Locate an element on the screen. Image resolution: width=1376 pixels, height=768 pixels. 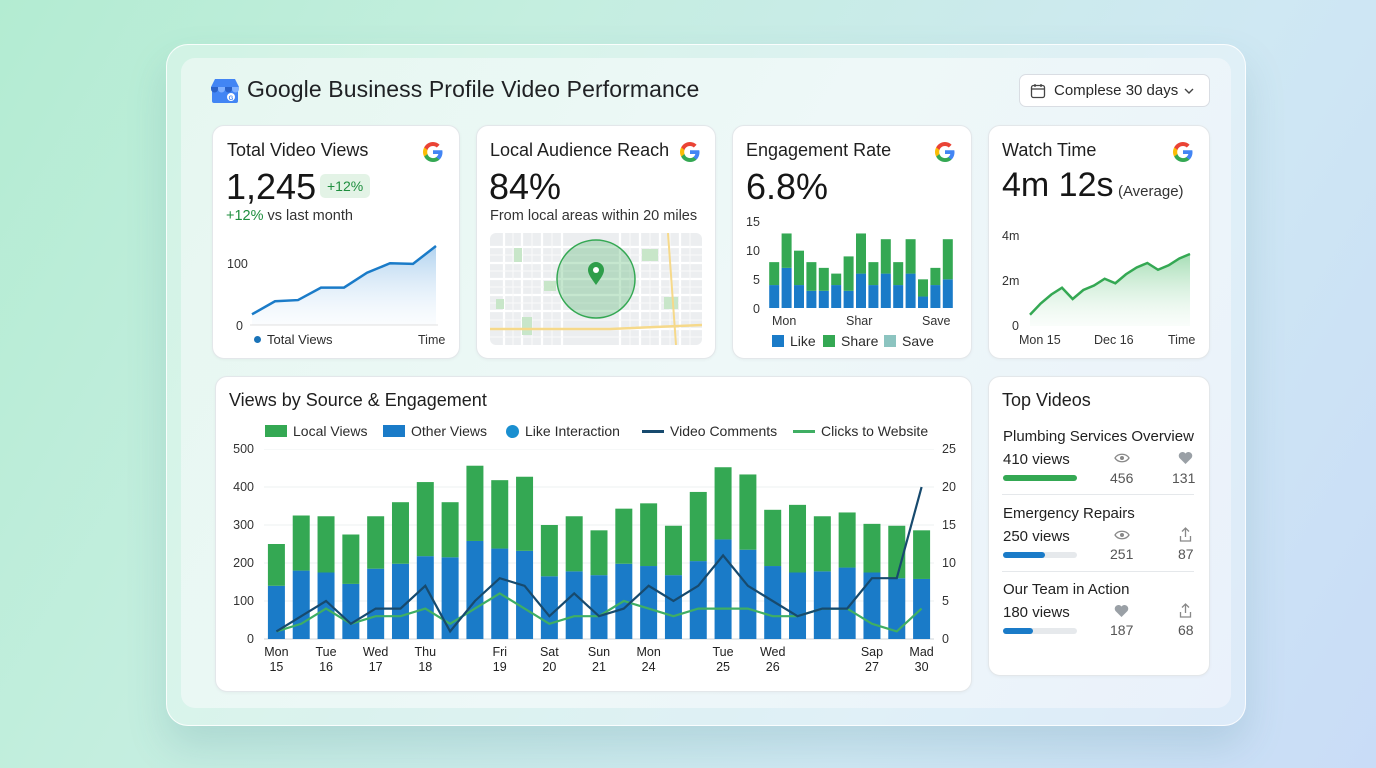
y-tick-right: 5 is located at coordinates (945, 601).